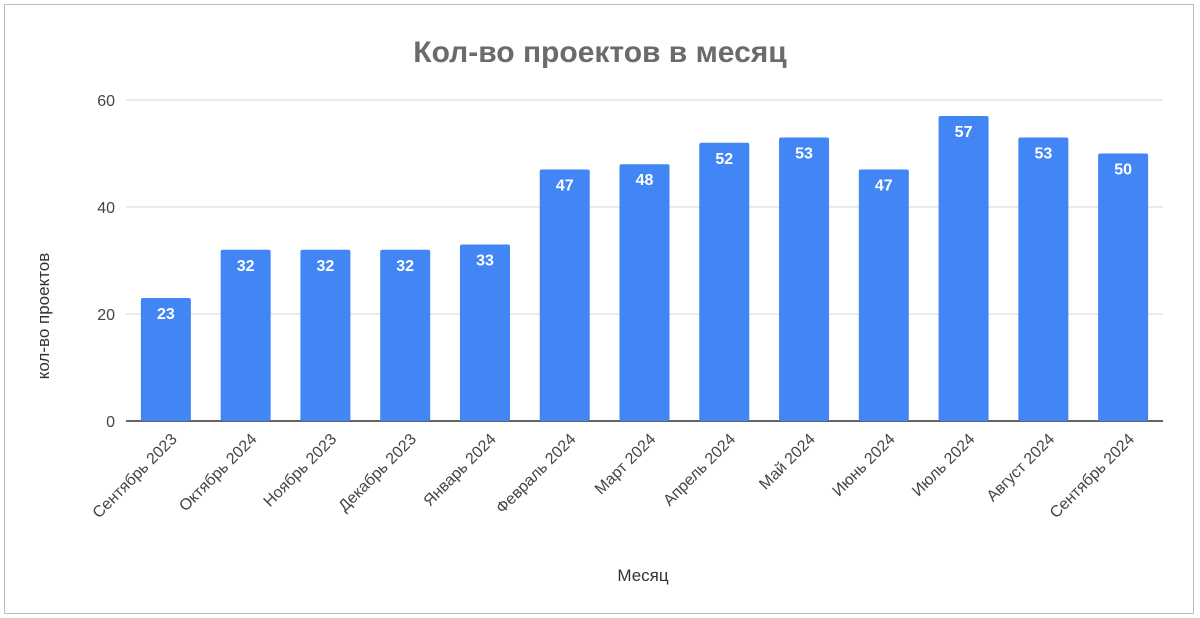  I want to click on x-tick-label: Июнь 2024, so click(864, 465).